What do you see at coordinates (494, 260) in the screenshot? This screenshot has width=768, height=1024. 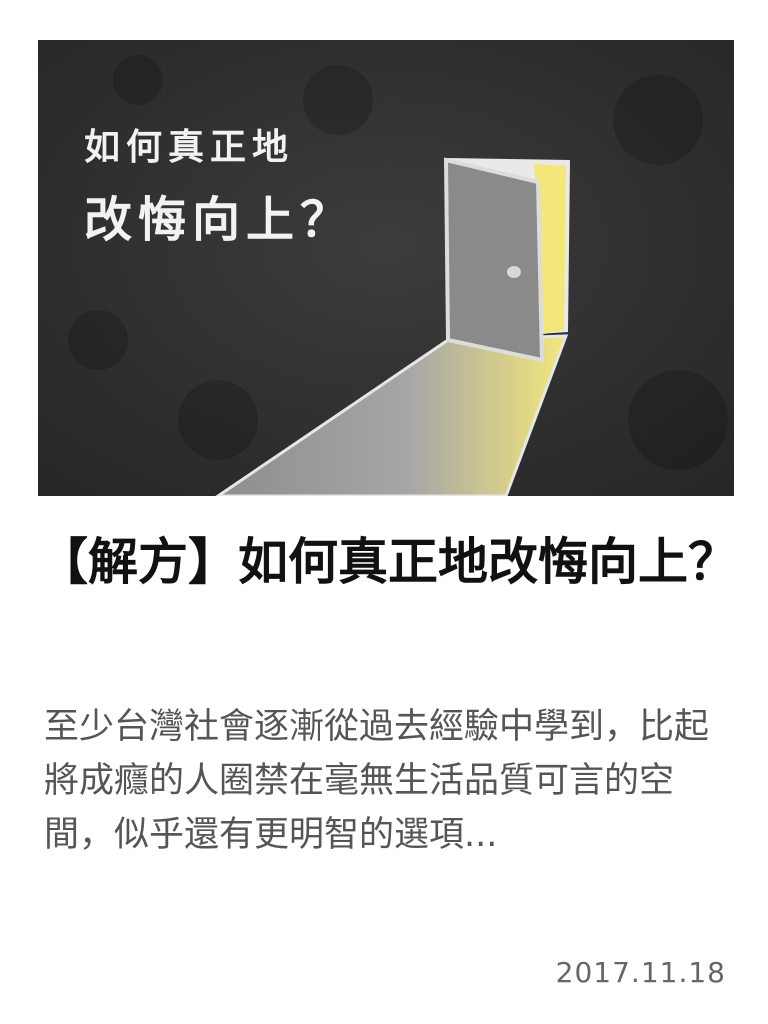 I see `open-door` at bounding box center [494, 260].